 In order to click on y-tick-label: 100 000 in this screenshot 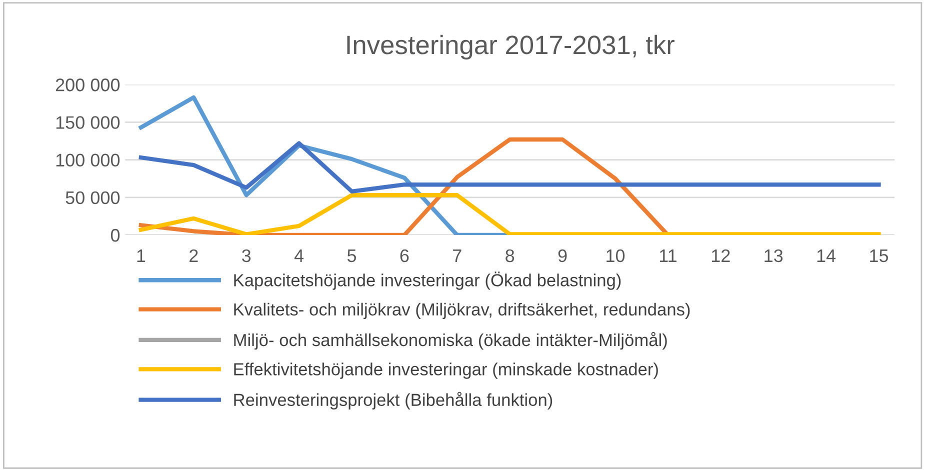, I will do `click(88, 160)`.